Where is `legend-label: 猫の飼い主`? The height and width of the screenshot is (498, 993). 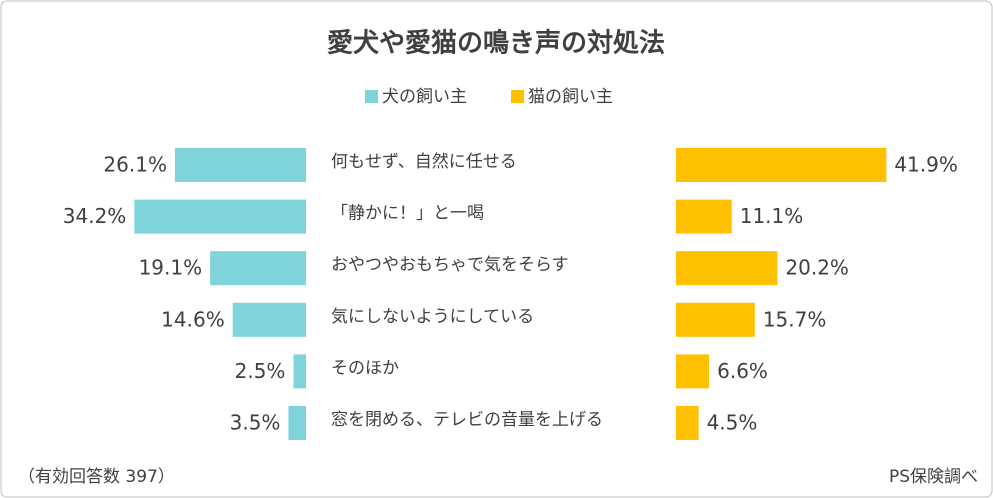 legend-label: 猫の飼い主 is located at coordinates (570, 97).